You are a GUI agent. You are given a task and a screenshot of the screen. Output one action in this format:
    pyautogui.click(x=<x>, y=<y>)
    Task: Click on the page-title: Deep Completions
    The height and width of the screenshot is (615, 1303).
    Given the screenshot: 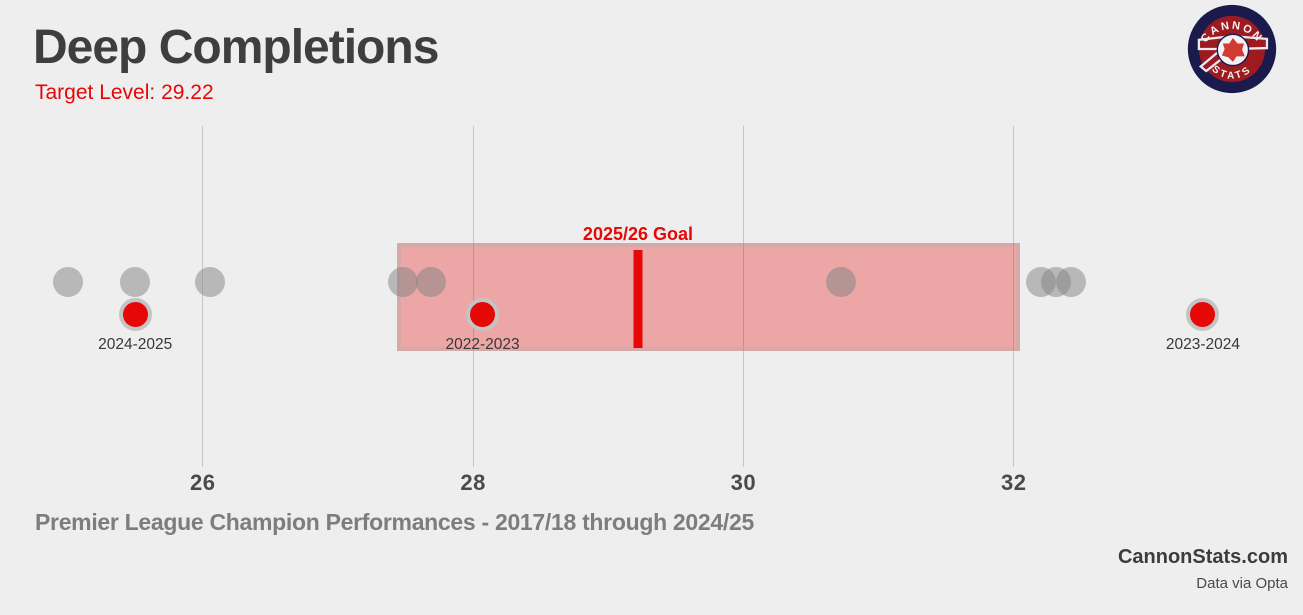 What is the action you would take?
    pyautogui.click(x=236, y=47)
    